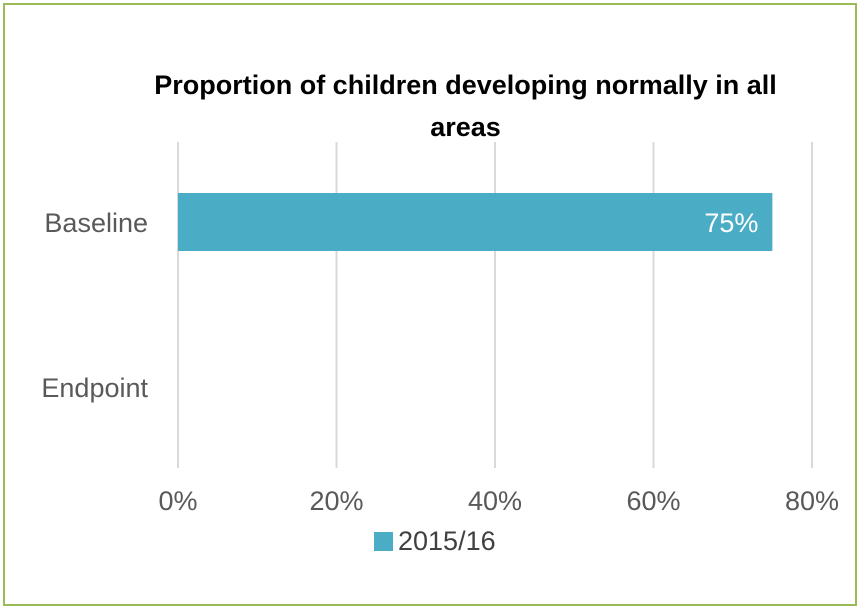  What do you see at coordinates (94, 388) in the screenshot?
I see `category-label: Endpoint` at bounding box center [94, 388].